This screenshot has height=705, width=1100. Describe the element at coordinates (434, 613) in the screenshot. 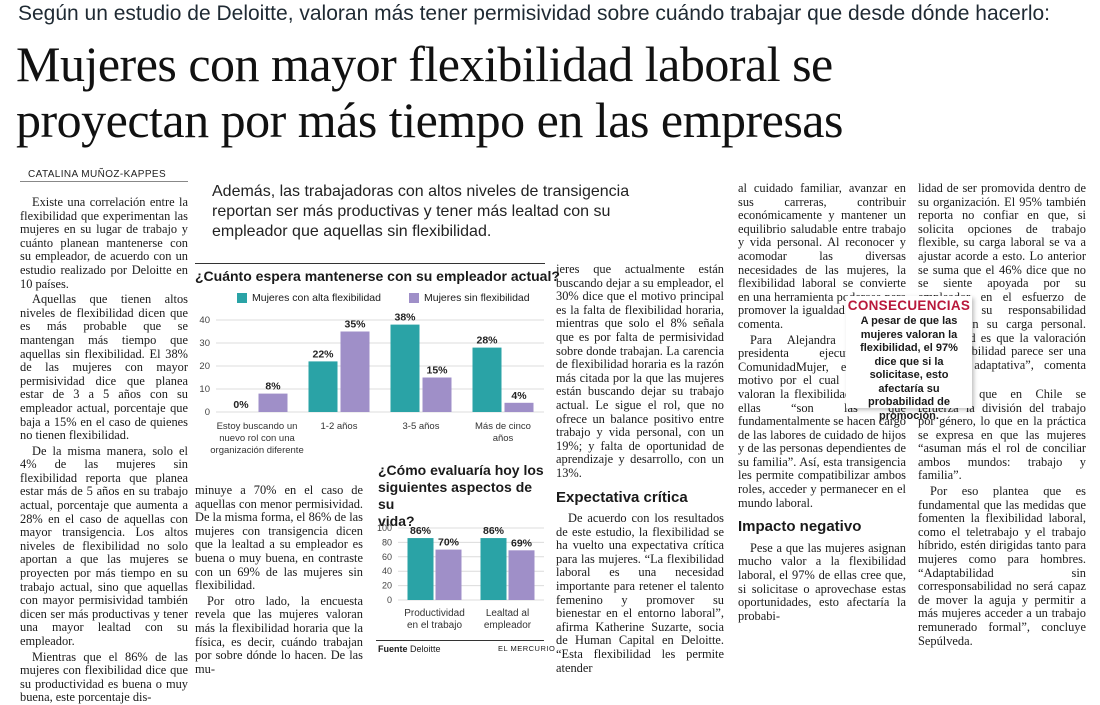

I see `category-label: Productividad` at that location.